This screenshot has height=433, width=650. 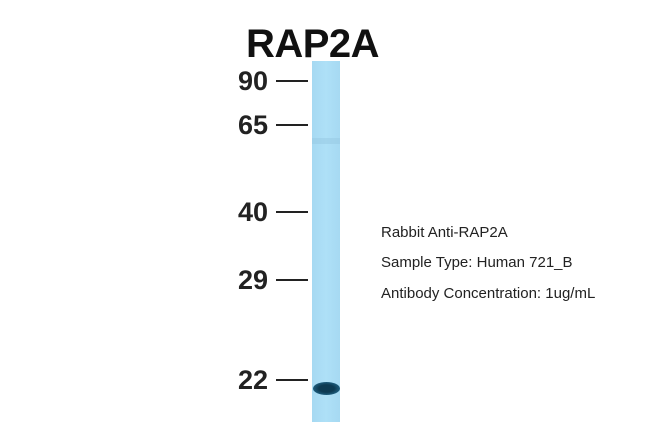 I want to click on marker-65: 65, so click(x=274, y=125).